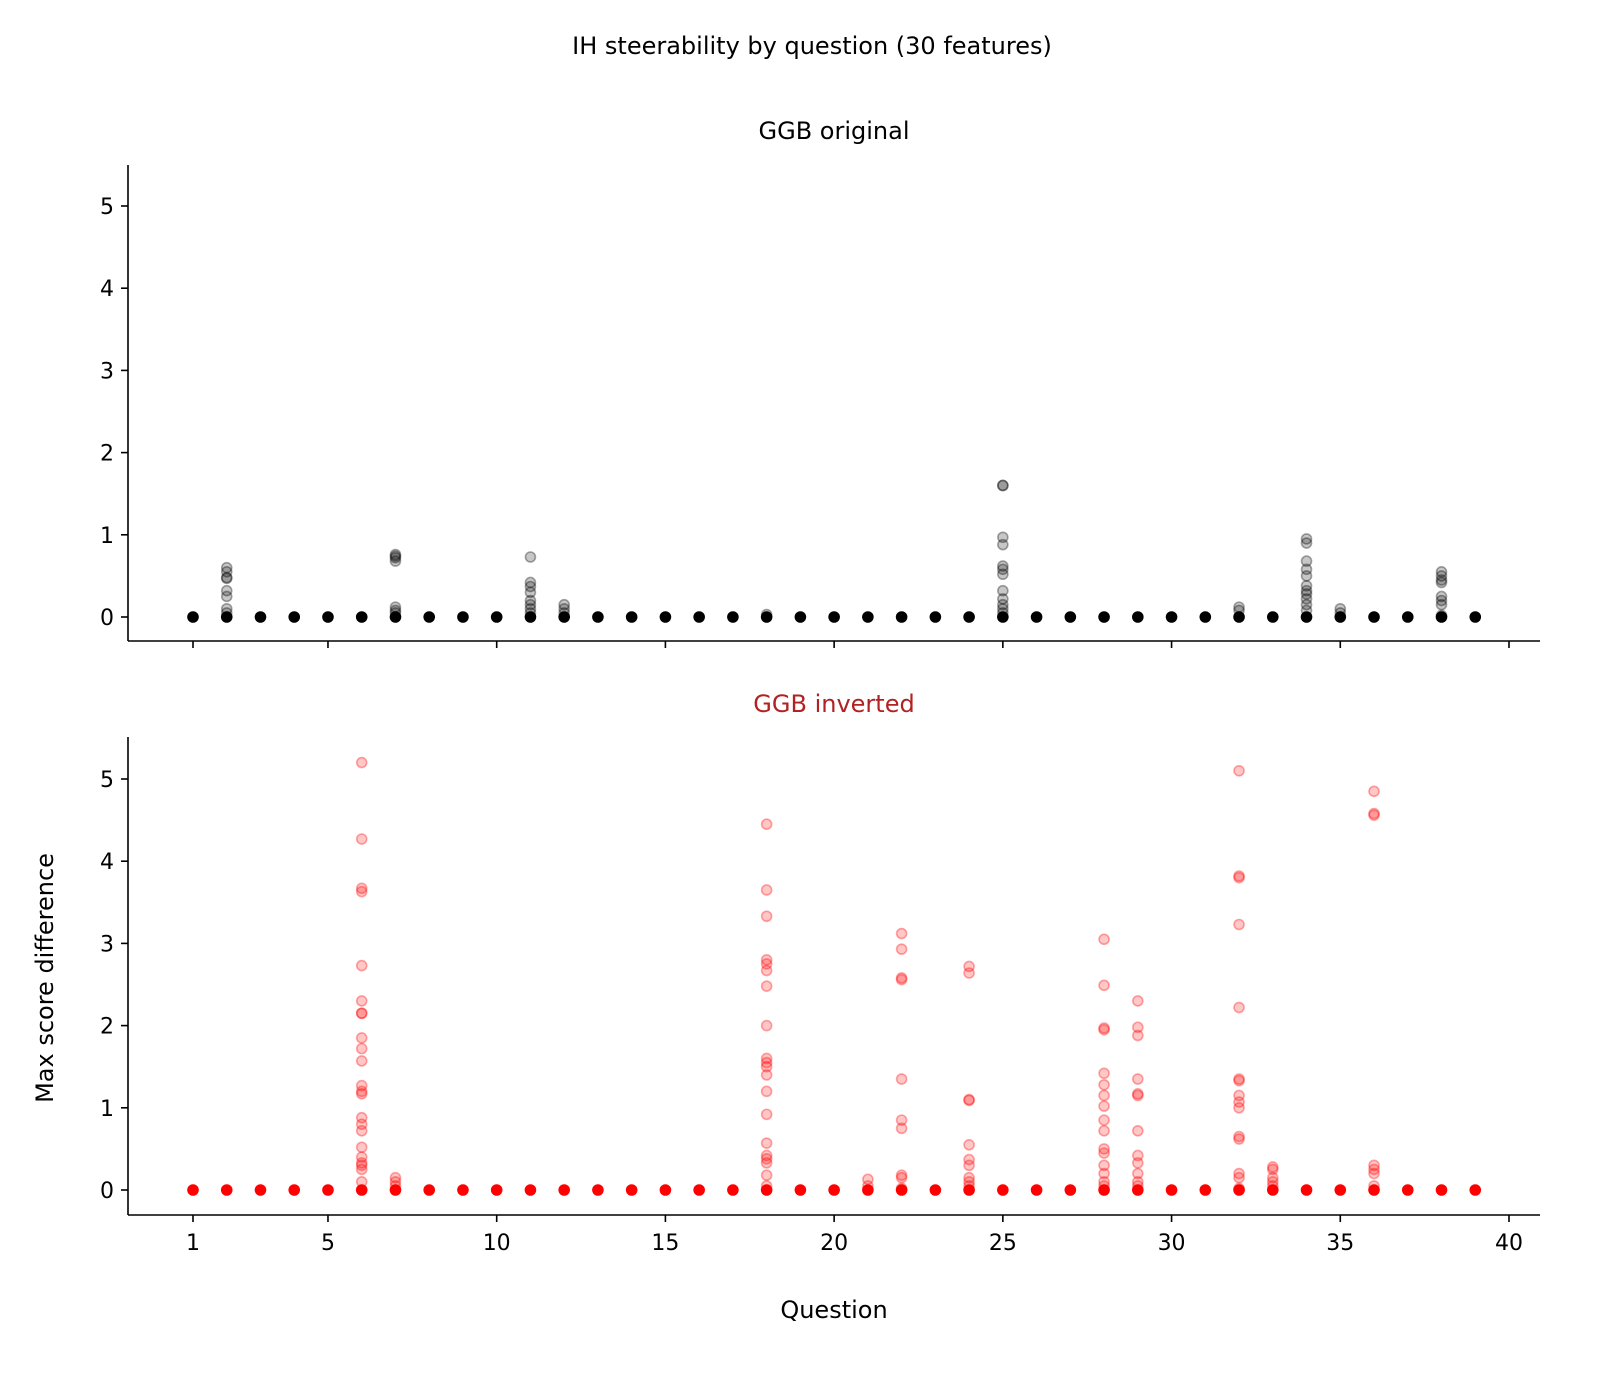  Describe the element at coordinates (665, 1243) in the screenshot. I see `x-tick-label: 15` at that location.